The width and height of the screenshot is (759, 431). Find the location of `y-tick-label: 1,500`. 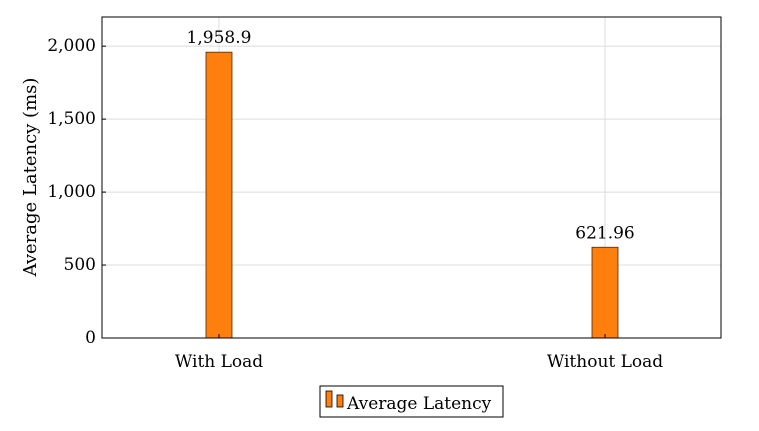

y-tick-label: 1,500 is located at coordinates (71, 119).